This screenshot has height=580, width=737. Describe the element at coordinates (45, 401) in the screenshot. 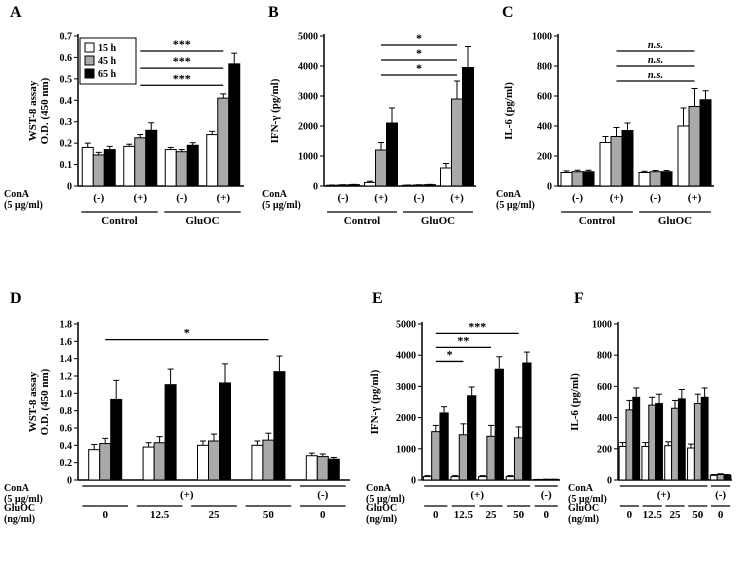

I see `y-axis-label: O.D. (450 nm)` at that location.